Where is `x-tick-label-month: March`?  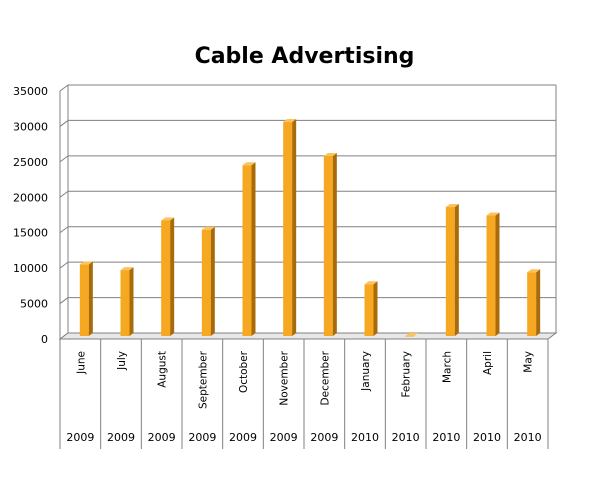 x-tick-label-month: March is located at coordinates (447, 367).